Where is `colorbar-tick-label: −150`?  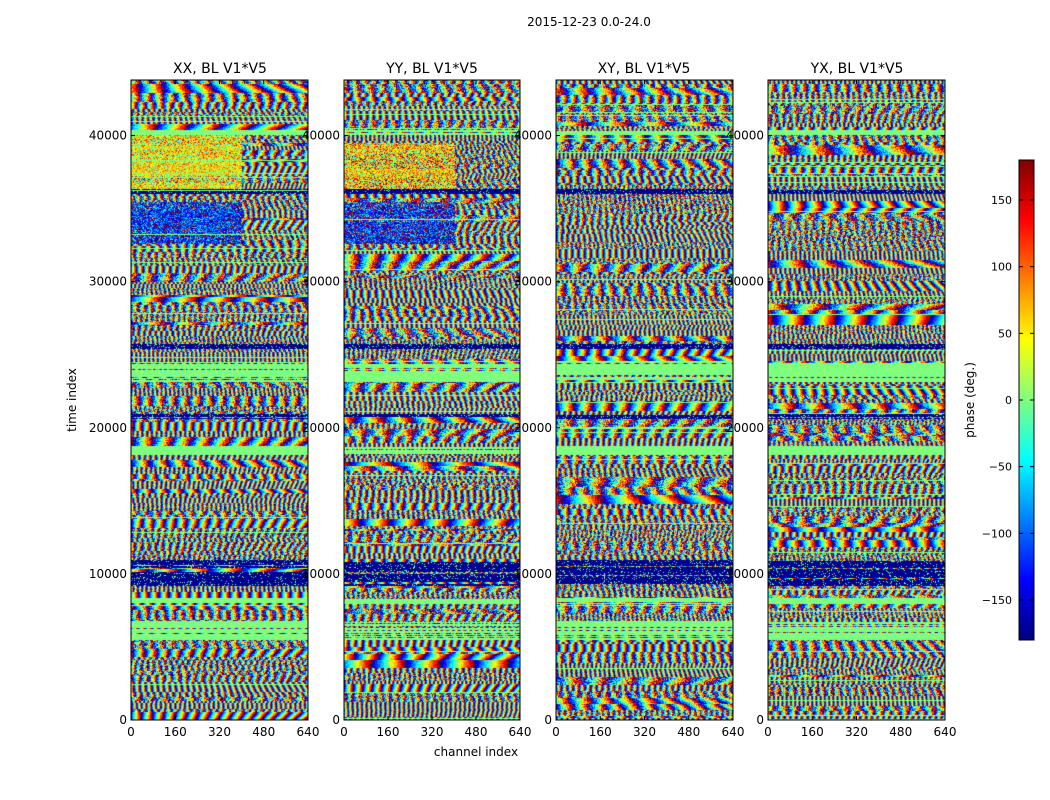 colorbar-tick-label: −150 is located at coordinates (997, 600).